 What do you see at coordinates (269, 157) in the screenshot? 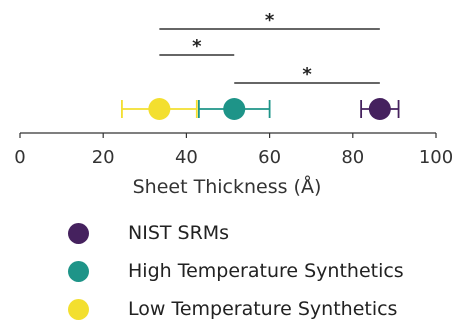
I see `x-tick-label: 60` at bounding box center [269, 157].